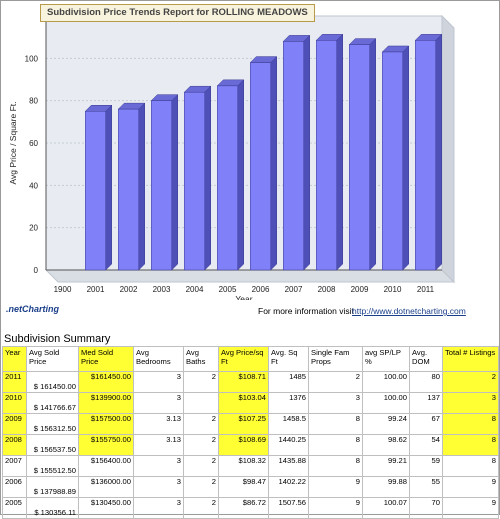 The image size is (500, 519). I want to click on table-cell: 67, so click(426, 424).